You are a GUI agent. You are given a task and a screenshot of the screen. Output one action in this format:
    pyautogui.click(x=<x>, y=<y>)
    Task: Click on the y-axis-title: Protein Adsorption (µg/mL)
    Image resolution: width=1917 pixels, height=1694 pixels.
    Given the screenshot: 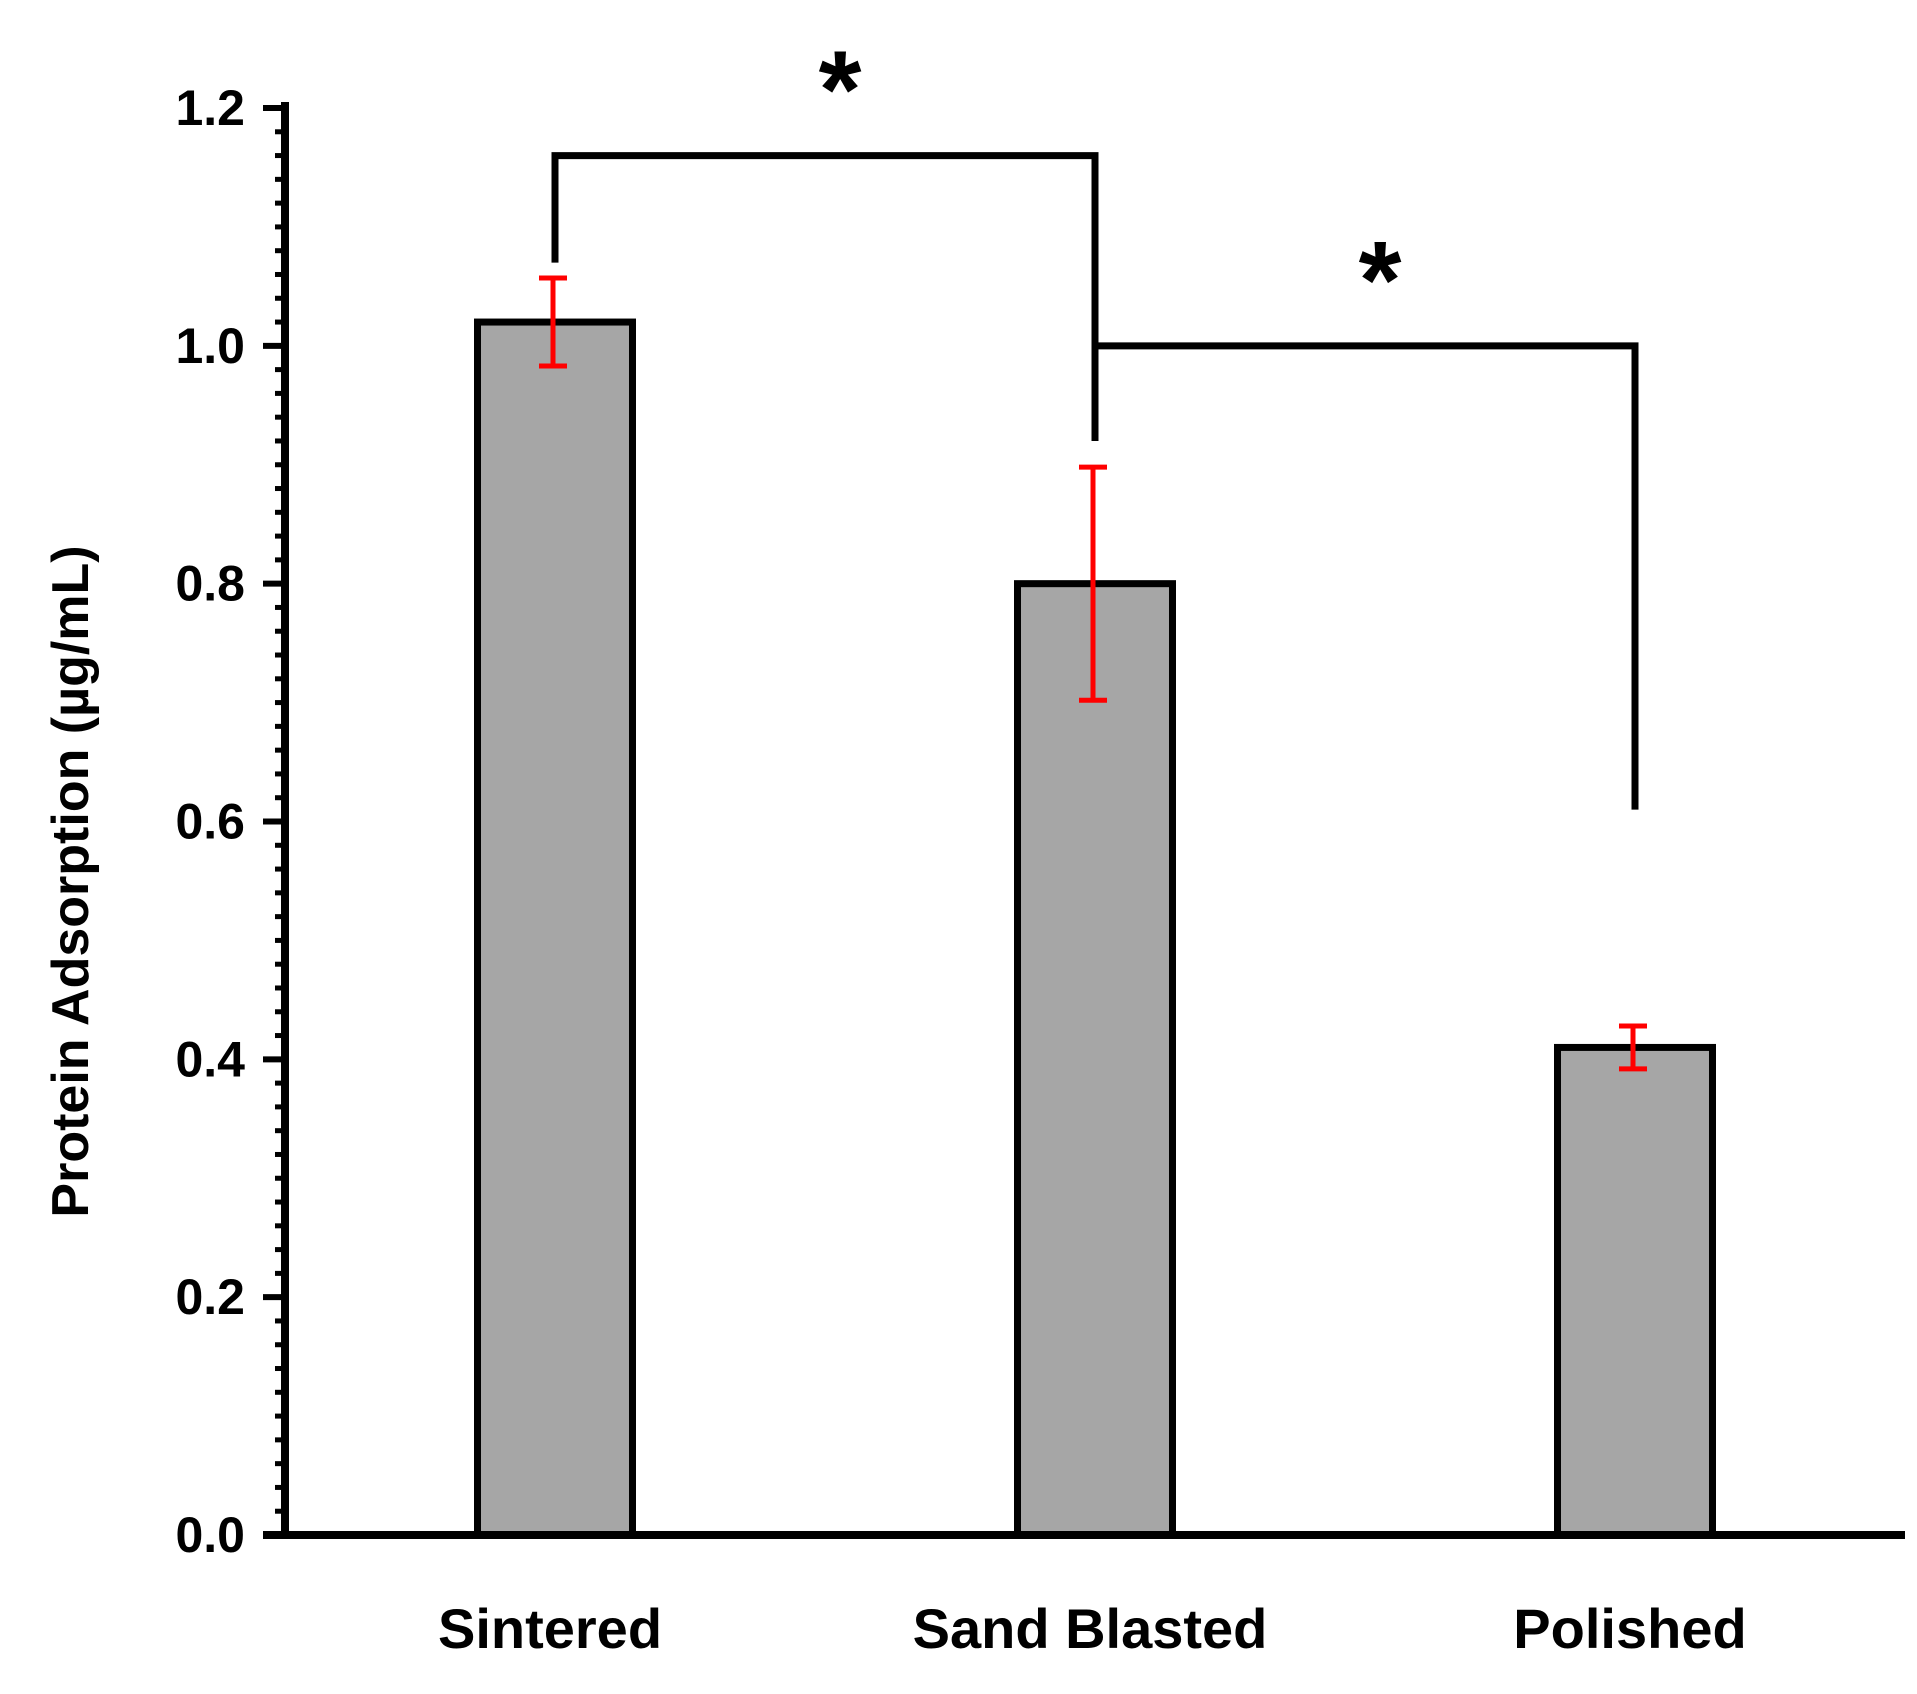 What is the action you would take?
    pyautogui.click(x=71, y=881)
    